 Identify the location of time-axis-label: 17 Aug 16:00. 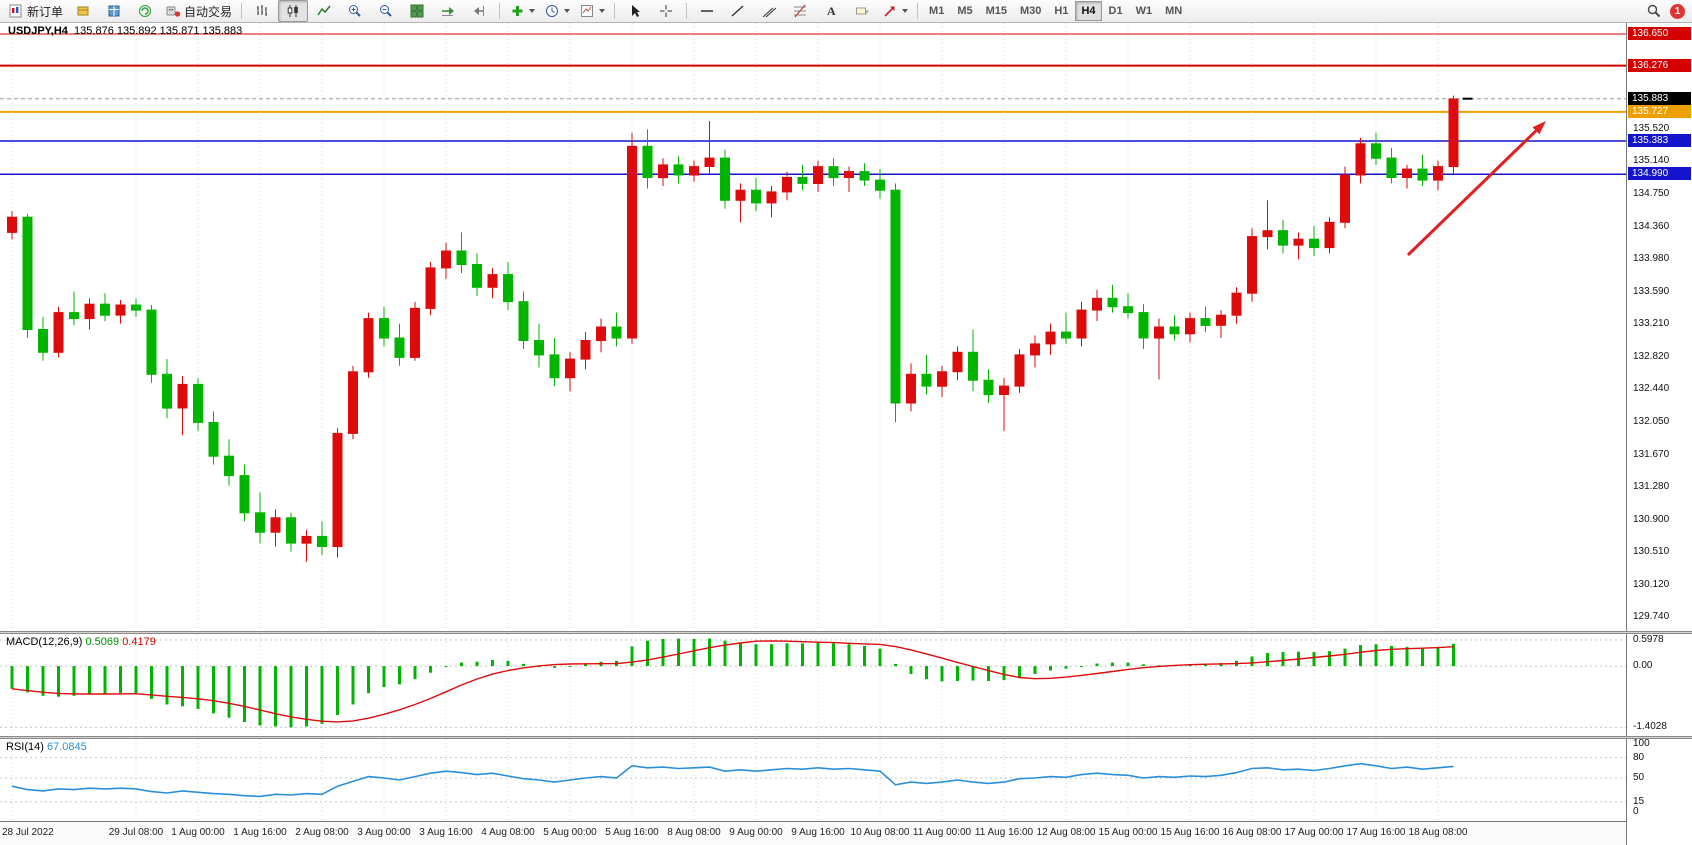
(1376, 832).